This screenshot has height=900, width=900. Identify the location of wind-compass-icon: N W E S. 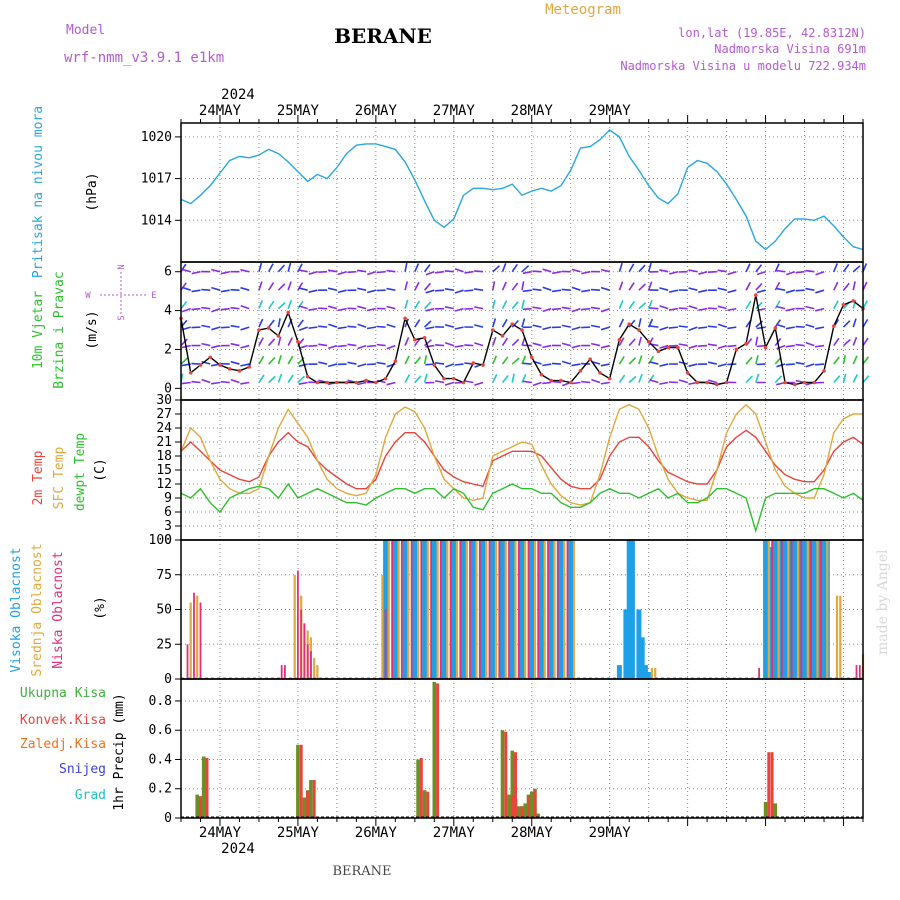
(120, 292).